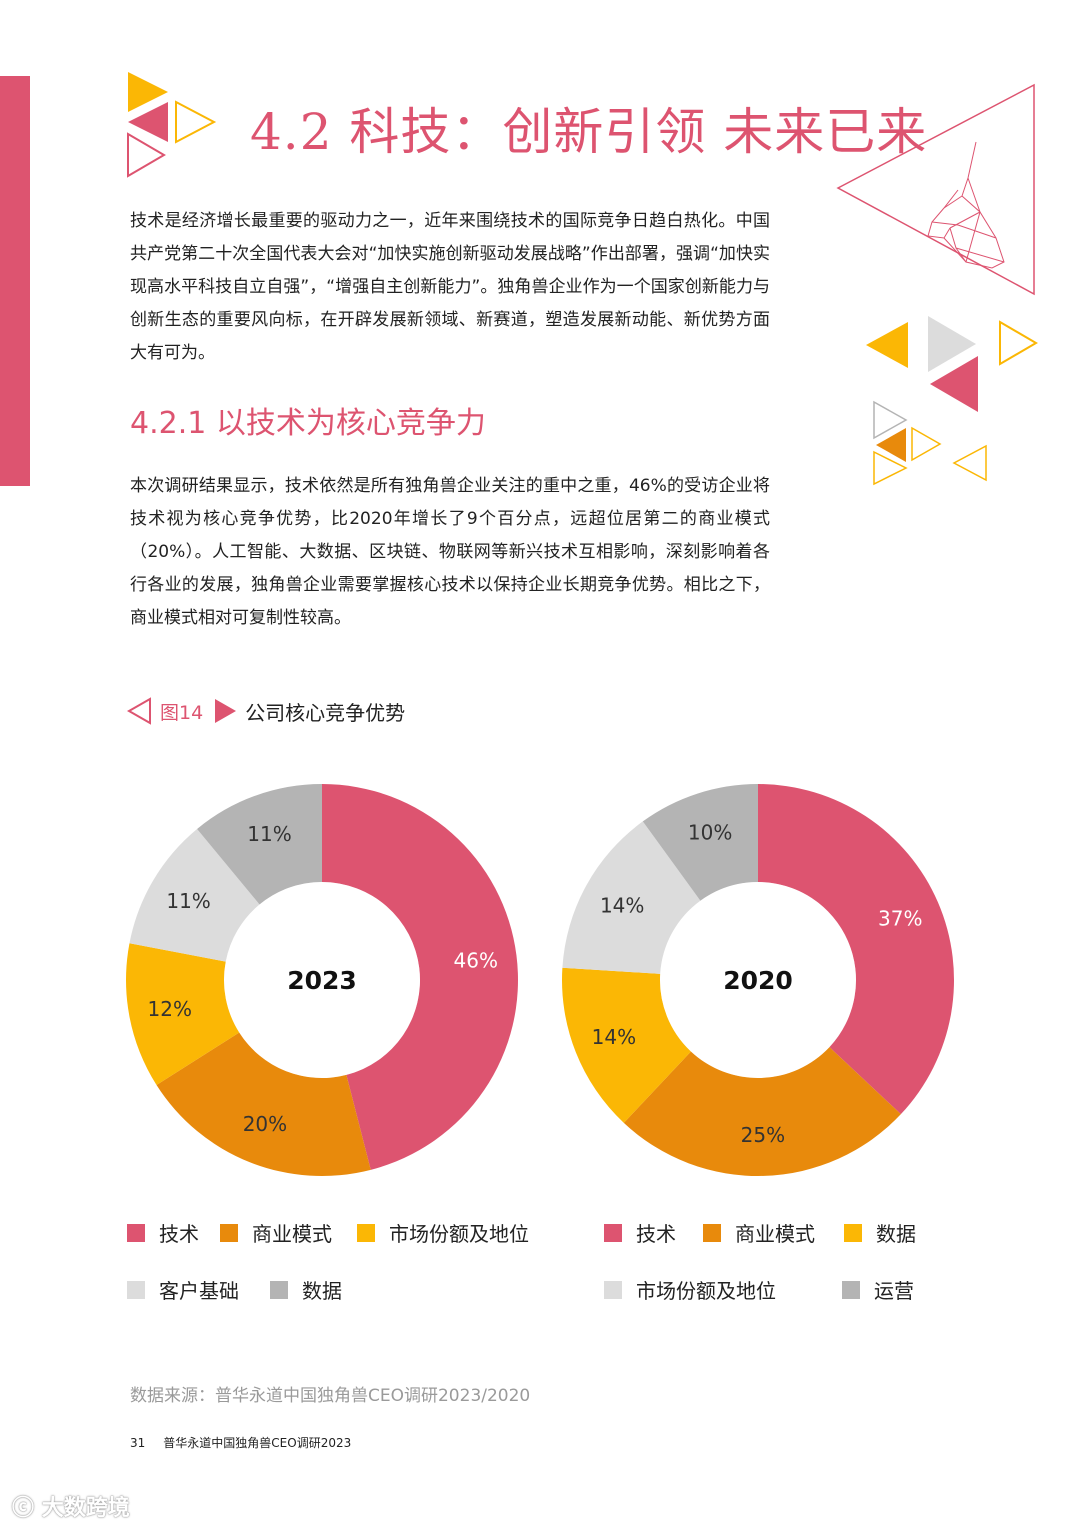 The width and height of the screenshot is (1080, 1527). What do you see at coordinates (476, 961) in the screenshot?
I see `slice-label: 46%` at bounding box center [476, 961].